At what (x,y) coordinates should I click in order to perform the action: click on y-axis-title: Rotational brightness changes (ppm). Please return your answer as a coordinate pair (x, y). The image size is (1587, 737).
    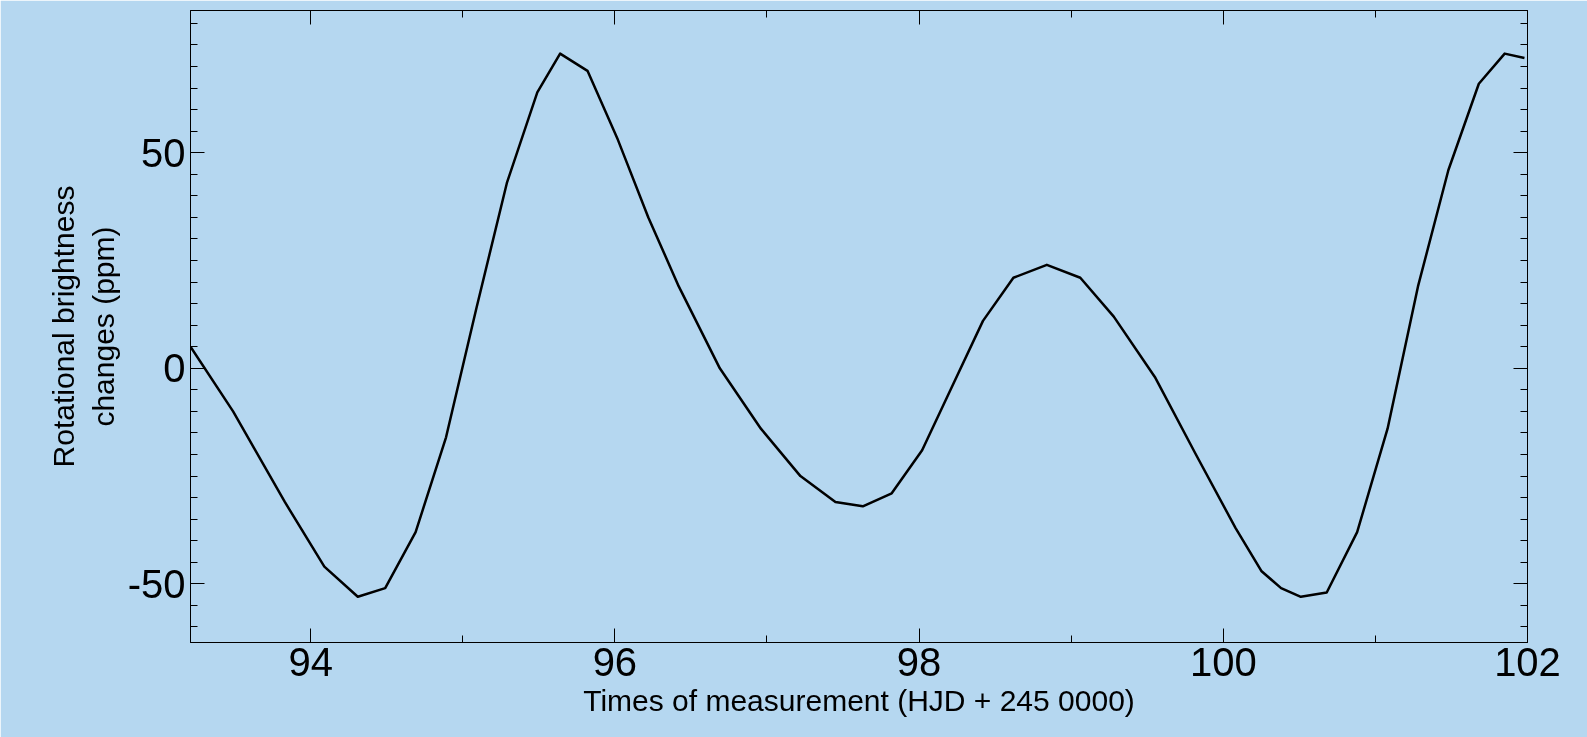
    Looking at the image, I should click on (83, 326).